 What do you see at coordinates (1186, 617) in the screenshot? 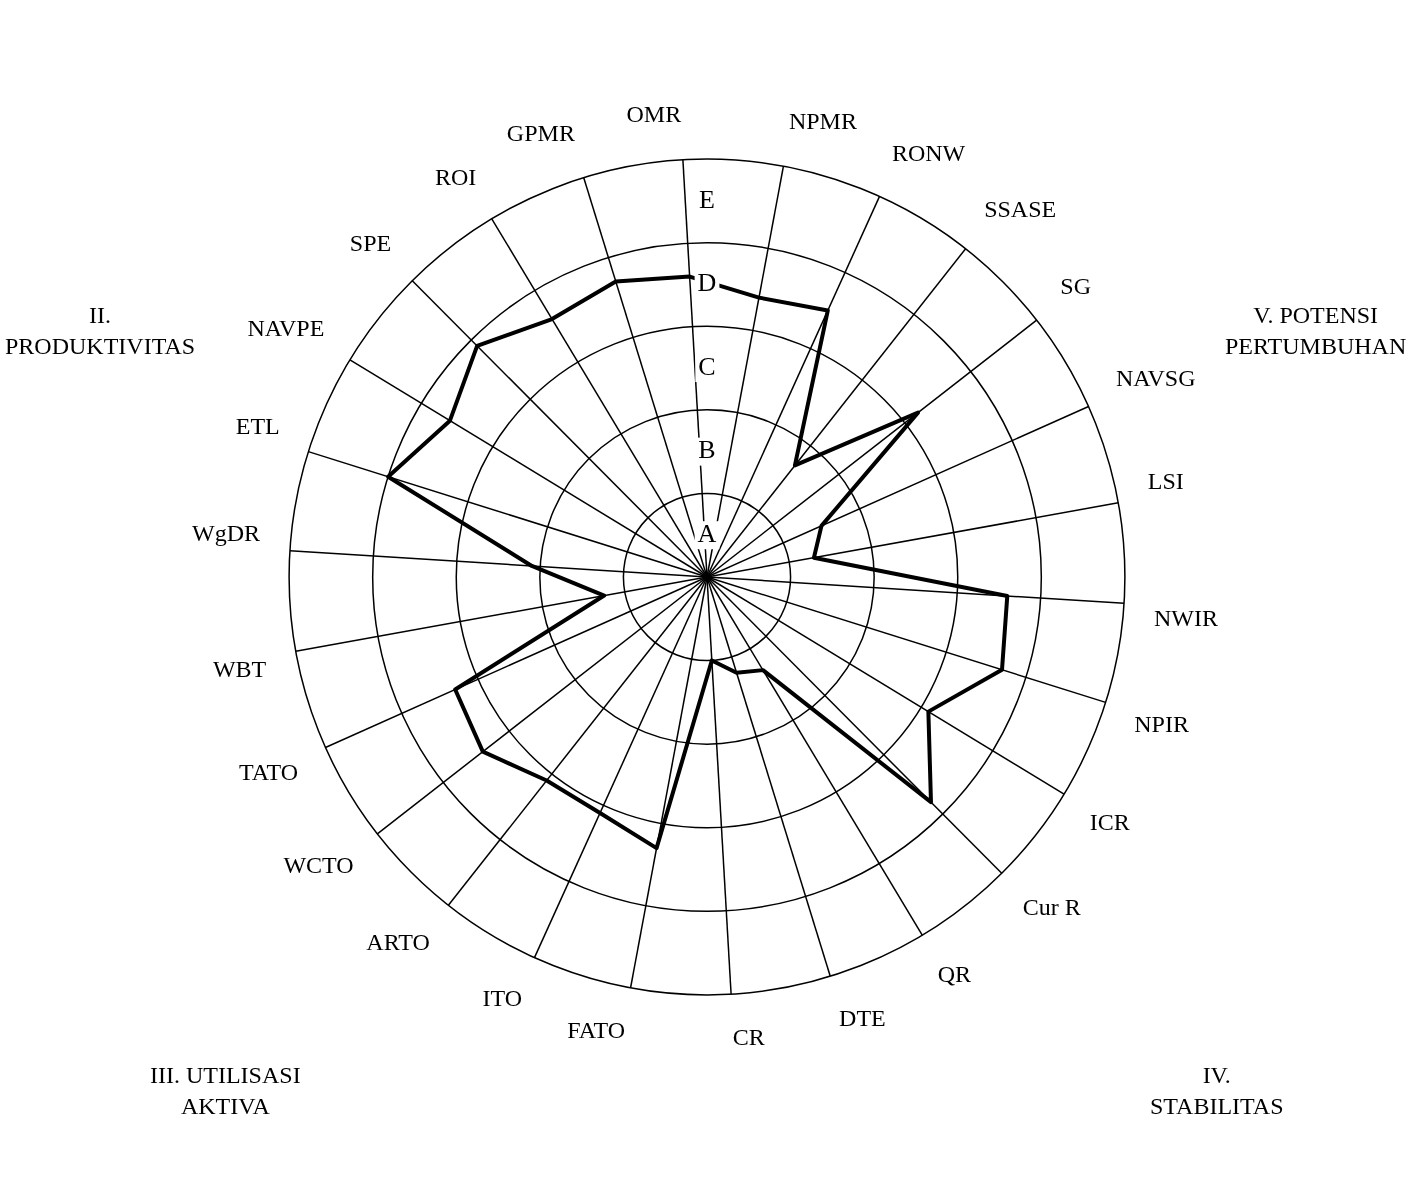
I see `spoke-label: NWIR` at bounding box center [1186, 617].